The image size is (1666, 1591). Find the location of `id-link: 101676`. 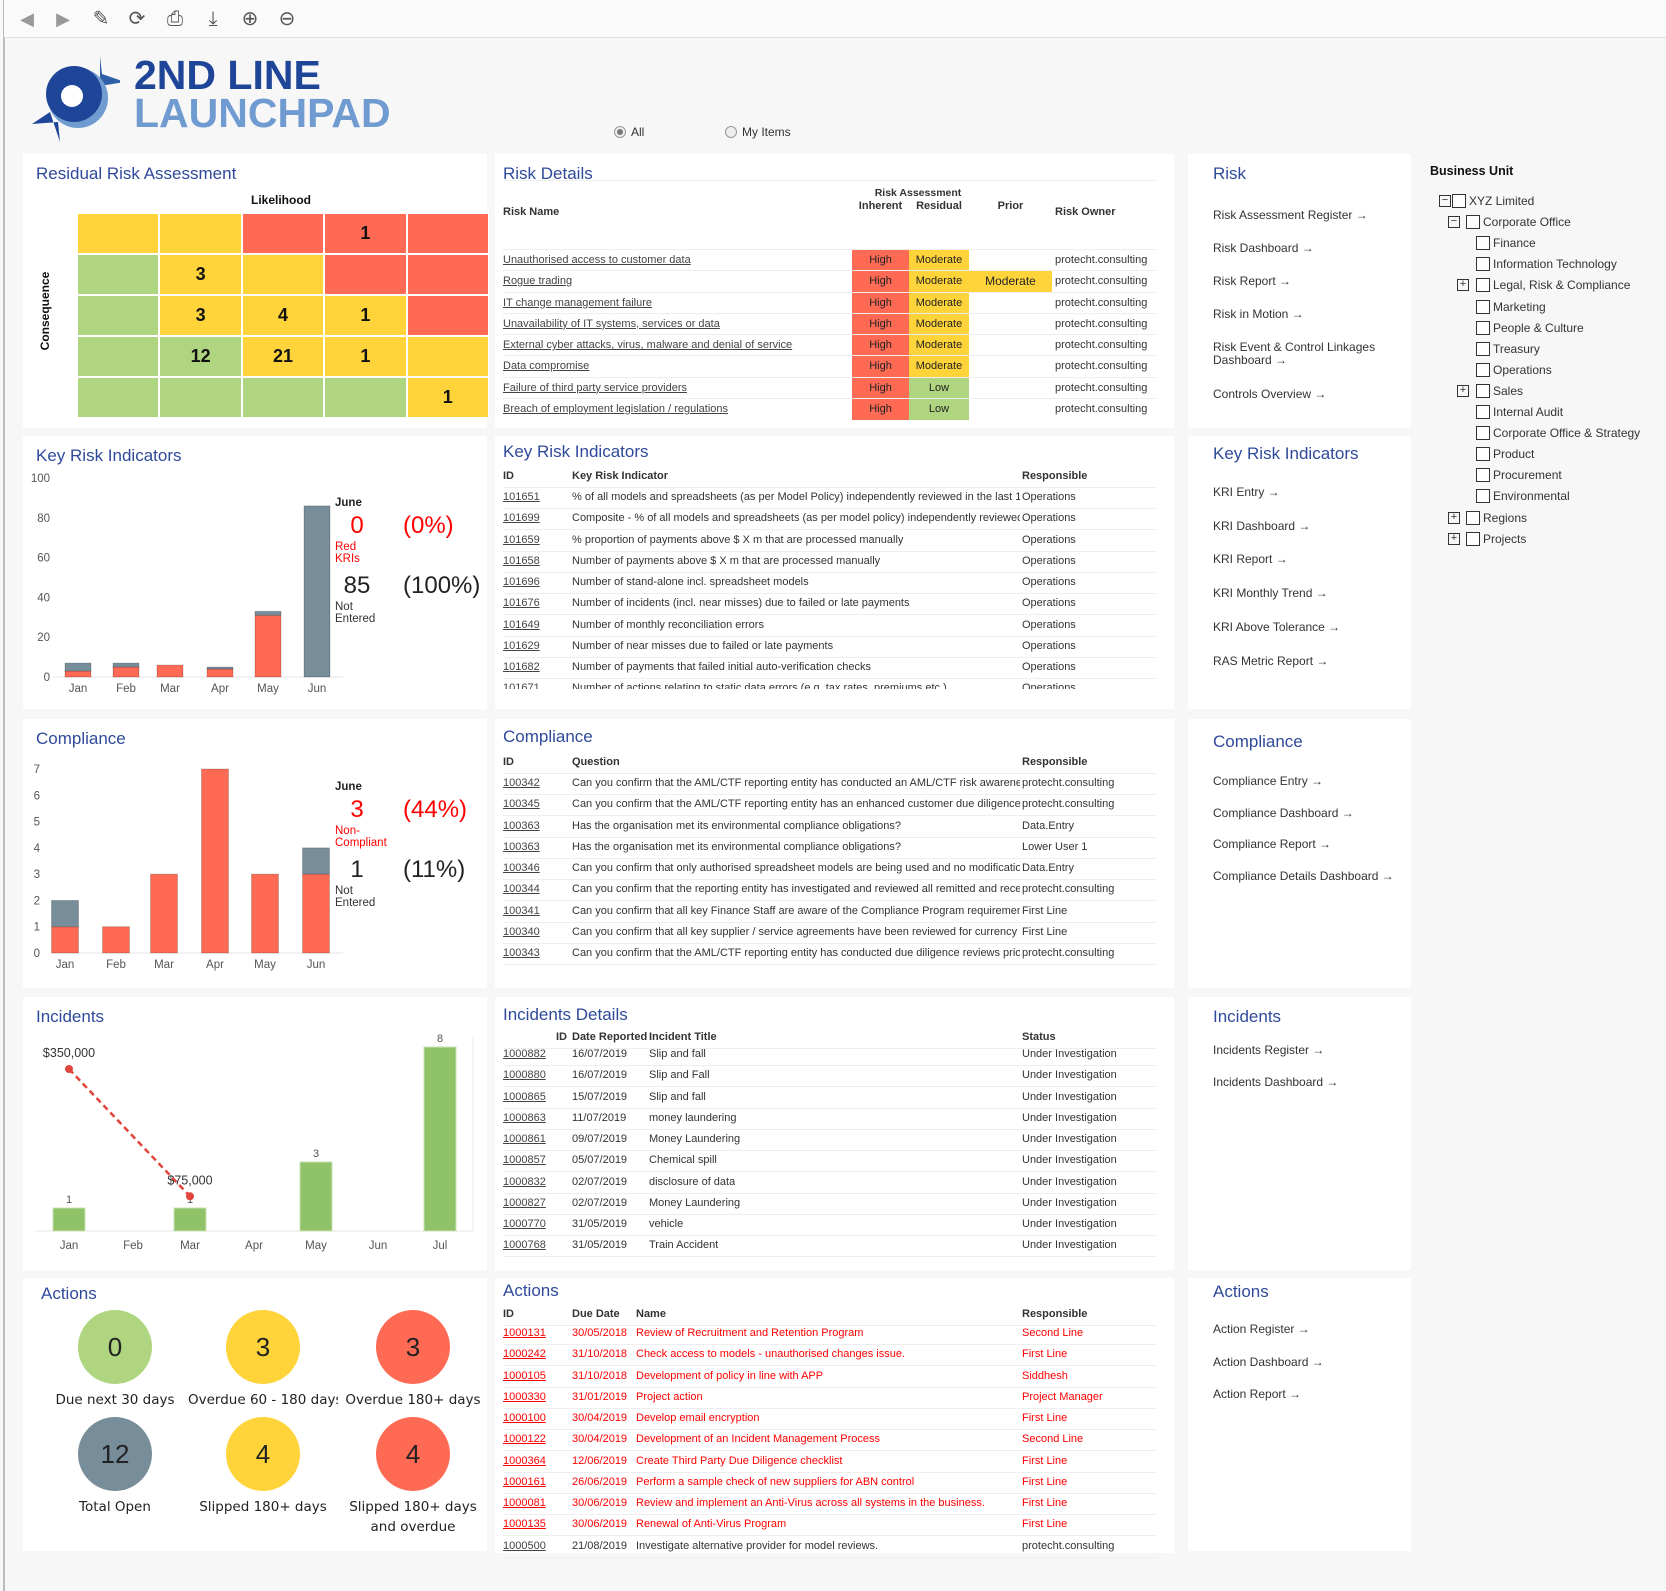

id-link: 101676 is located at coordinates (521, 603).